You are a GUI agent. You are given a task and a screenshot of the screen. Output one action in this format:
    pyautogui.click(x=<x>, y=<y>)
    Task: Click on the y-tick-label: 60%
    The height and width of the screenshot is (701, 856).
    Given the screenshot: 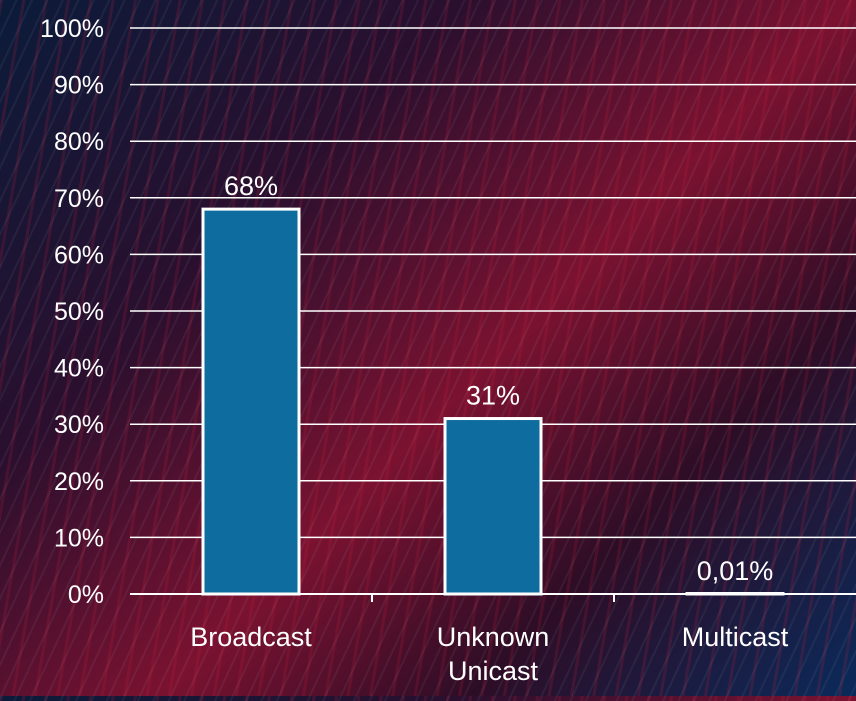 What is the action you would take?
    pyautogui.click(x=79, y=255)
    